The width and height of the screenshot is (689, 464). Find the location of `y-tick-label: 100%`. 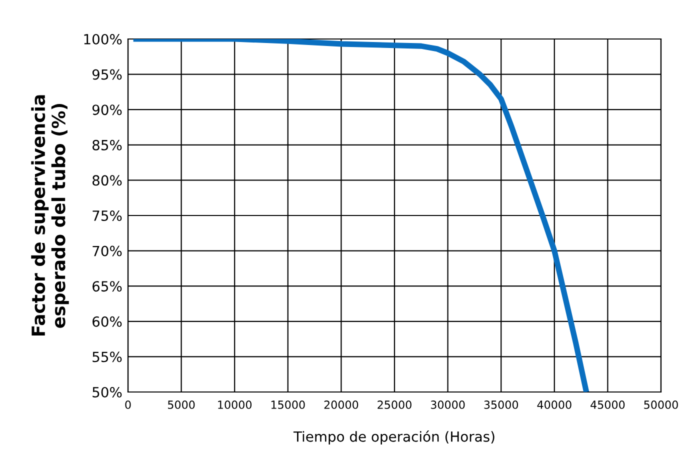

y-tick-label: 100% is located at coordinates (103, 39).